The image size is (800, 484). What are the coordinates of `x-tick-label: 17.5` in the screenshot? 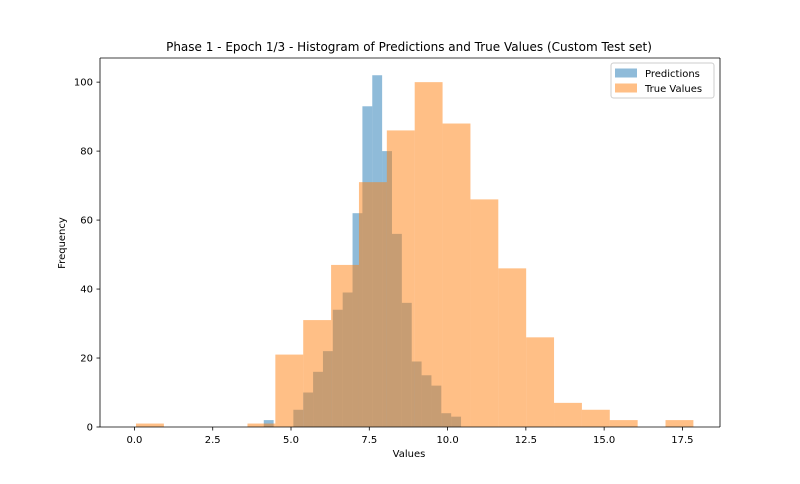 It's located at (682, 440).